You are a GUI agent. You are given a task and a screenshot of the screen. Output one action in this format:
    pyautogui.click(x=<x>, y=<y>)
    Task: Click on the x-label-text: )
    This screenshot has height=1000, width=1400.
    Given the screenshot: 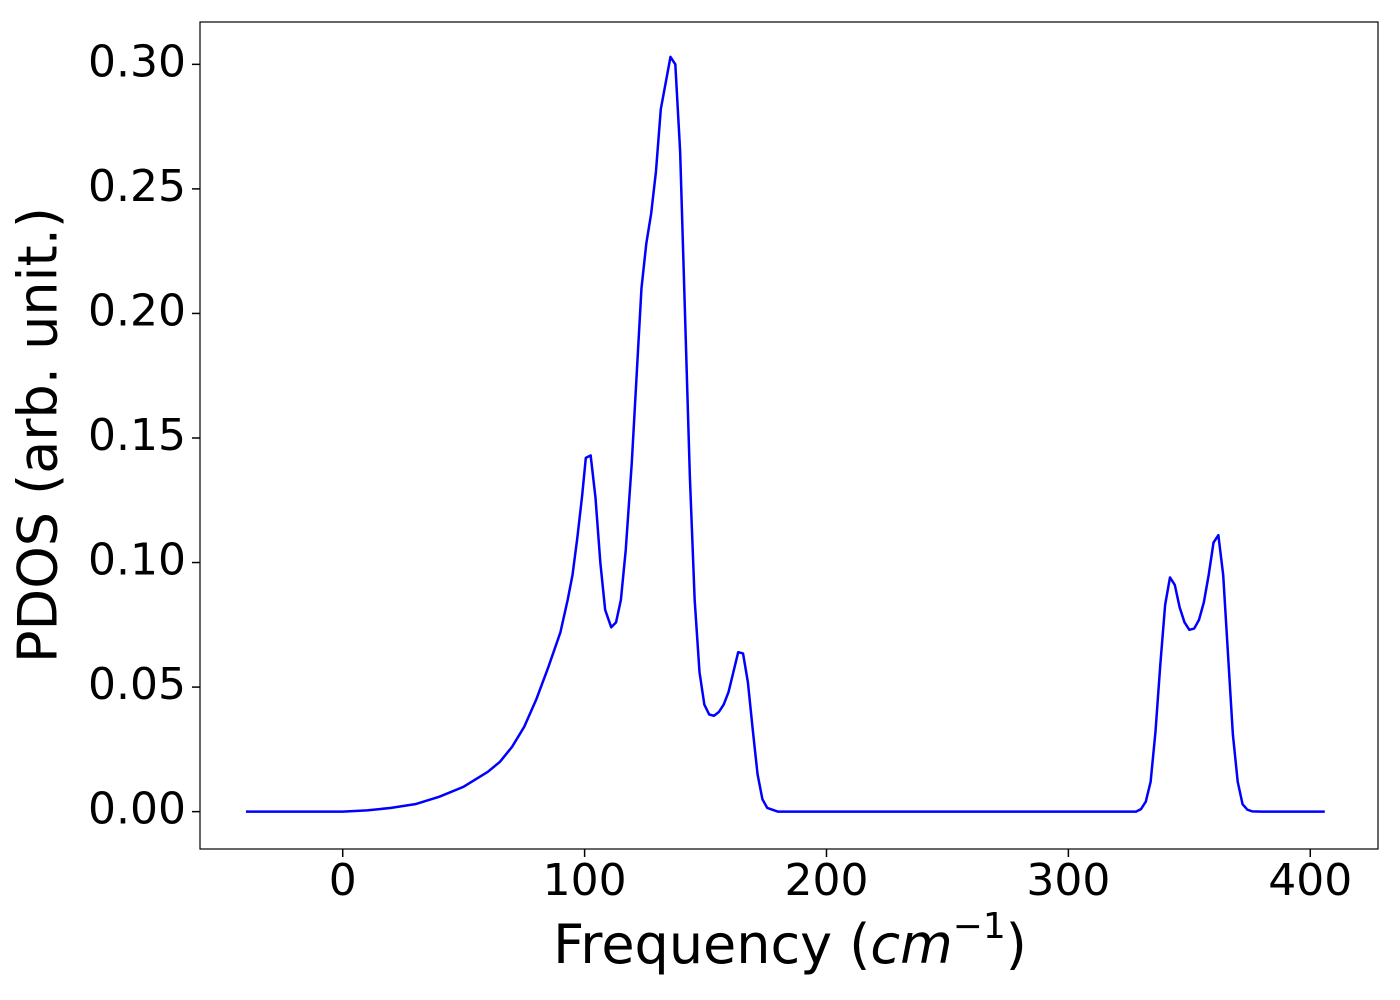 What is the action you would take?
    pyautogui.click(x=1016, y=944)
    